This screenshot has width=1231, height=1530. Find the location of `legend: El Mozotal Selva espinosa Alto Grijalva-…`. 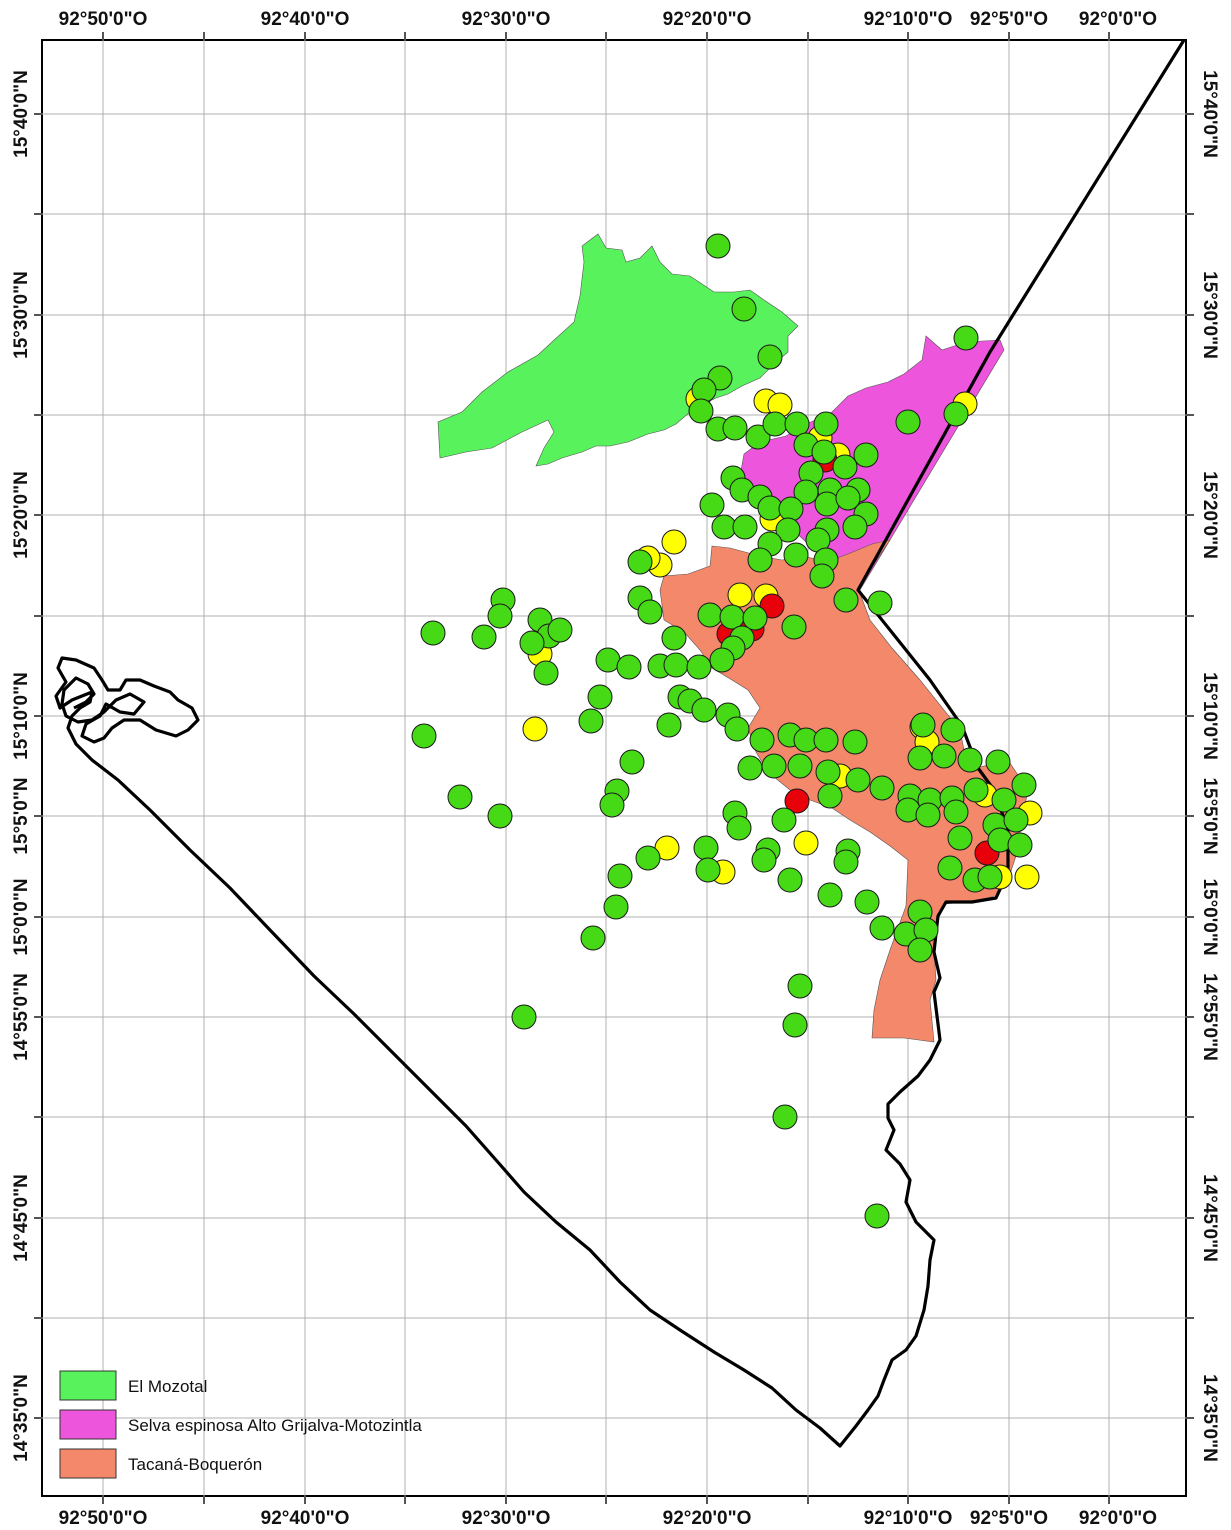

legend: El Mozotal Selva espinosa Alto Grijalva-… is located at coordinates (240, 1424).